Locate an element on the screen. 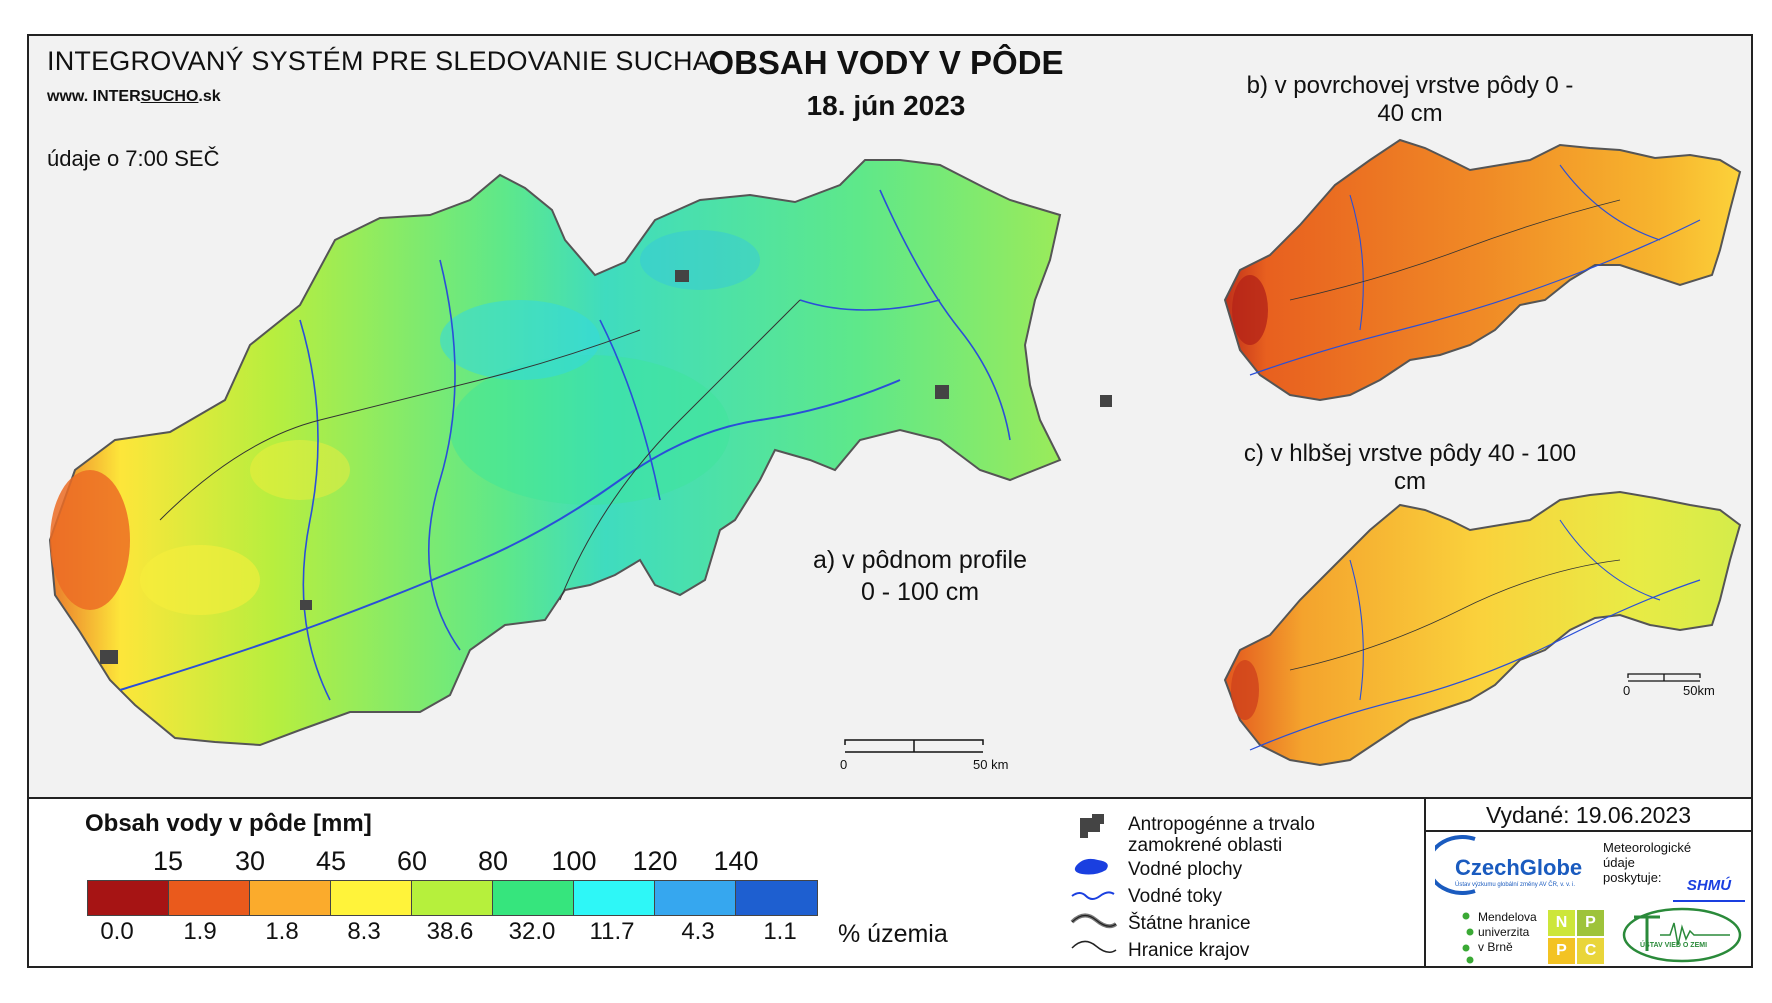 Image resolution: width=1772 pixels, height=1003 pixels. legend-threshold: 15 is located at coordinates (168, 861).